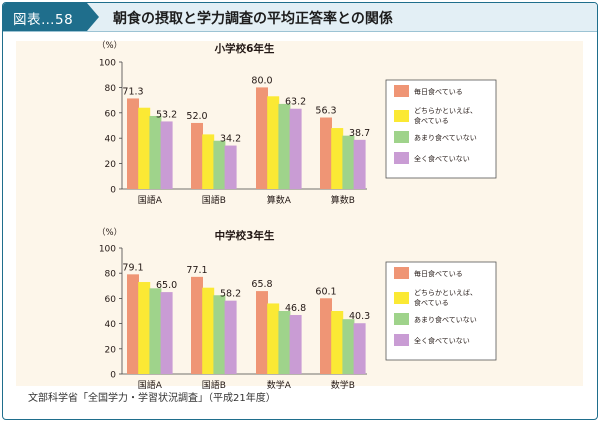 The width and height of the screenshot is (600, 423). Describe the element at coordinates (359, 133) in the screenshot. I see `data-label: 38.7` at that location.